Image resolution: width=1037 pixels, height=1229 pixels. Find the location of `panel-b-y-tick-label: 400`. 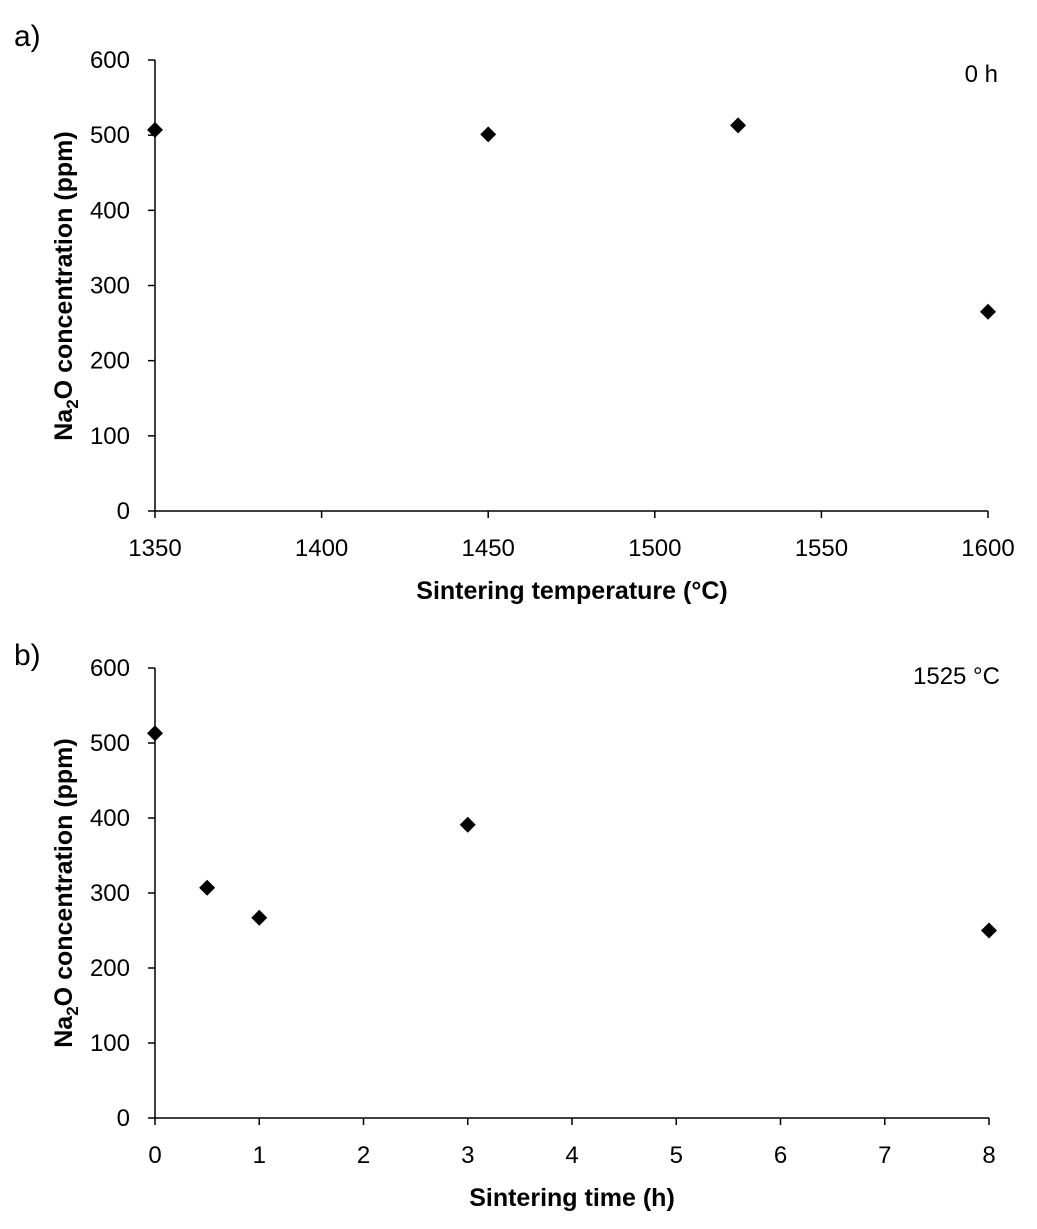

panel-b-y-tick-label: 400 is located at coordinates (110, 818).